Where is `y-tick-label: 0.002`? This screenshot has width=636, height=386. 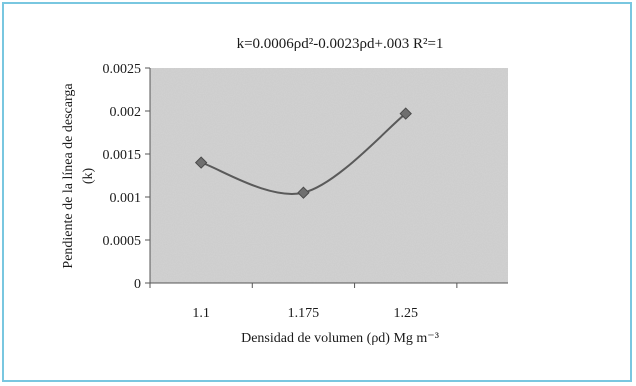 y-tick-label: 0.002 is located at coordinates (126, 112).